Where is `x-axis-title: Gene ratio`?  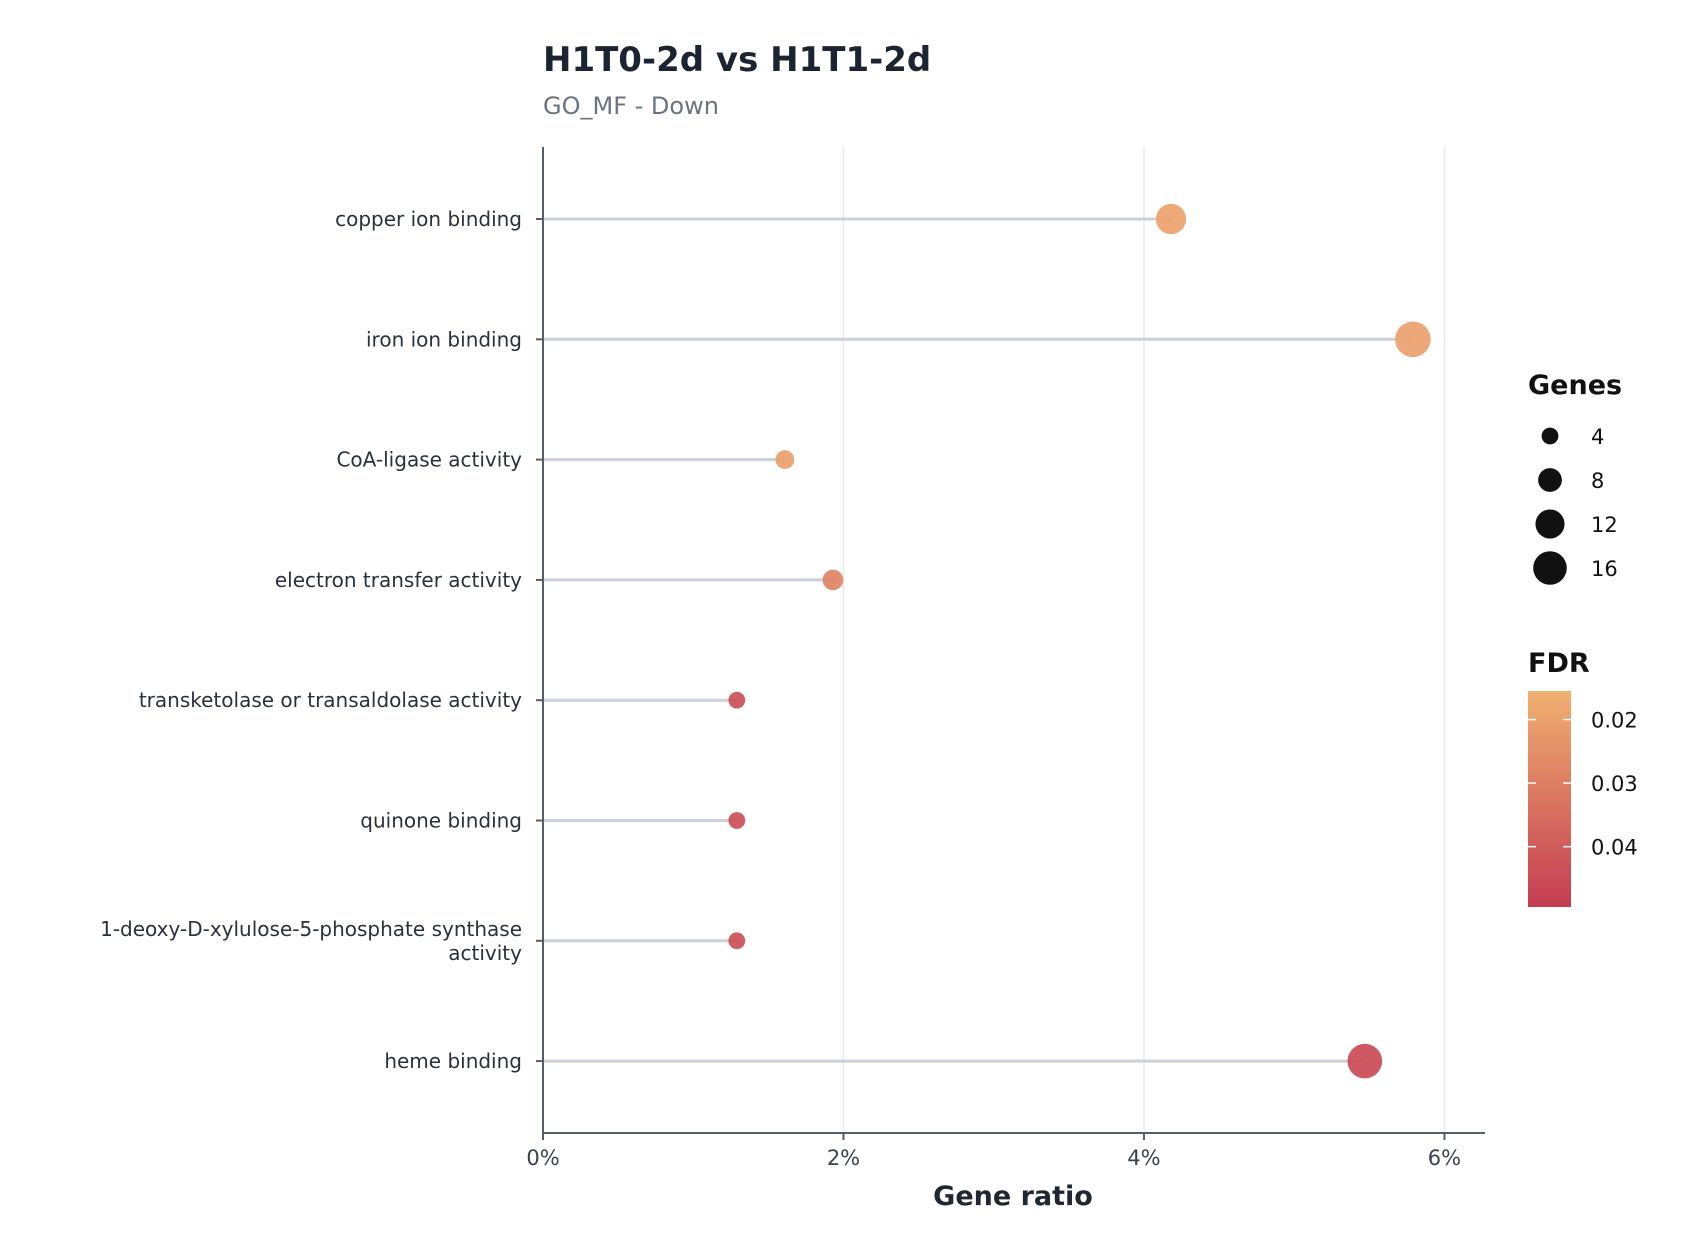 x-axis-title: Gene ratio is located at coordinates (1013, 1196).